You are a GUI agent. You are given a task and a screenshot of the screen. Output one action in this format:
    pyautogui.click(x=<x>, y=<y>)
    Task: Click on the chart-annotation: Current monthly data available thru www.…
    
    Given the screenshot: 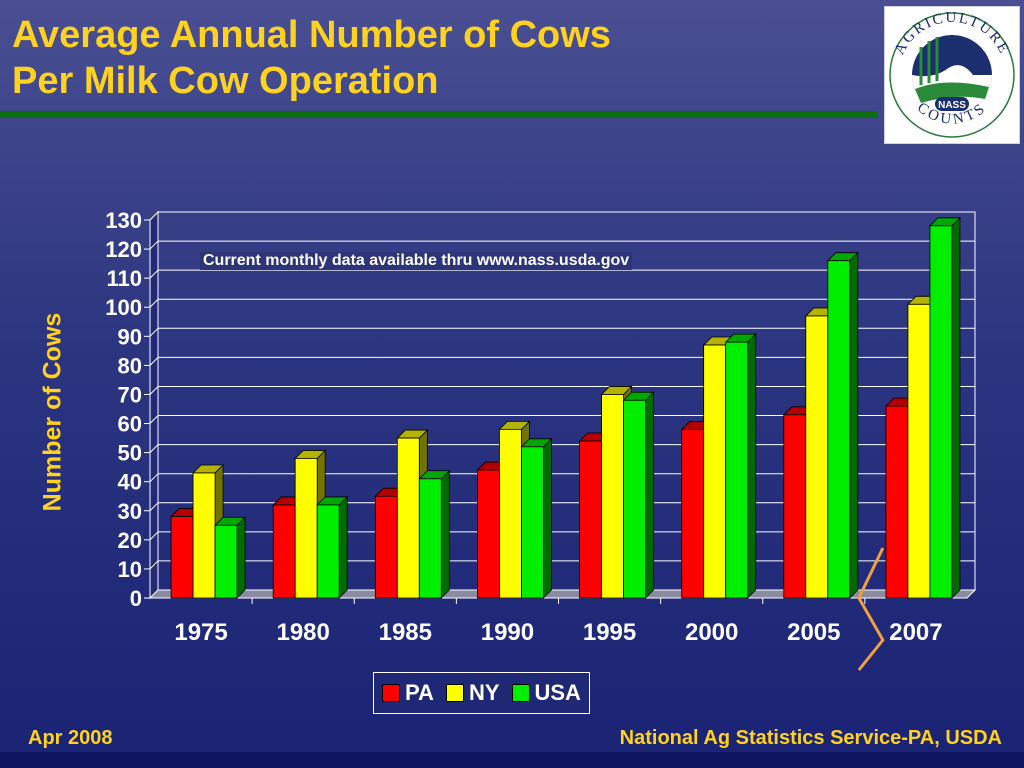 What is the action you would take?
    pyautogui.click(x=416, y=261)
    